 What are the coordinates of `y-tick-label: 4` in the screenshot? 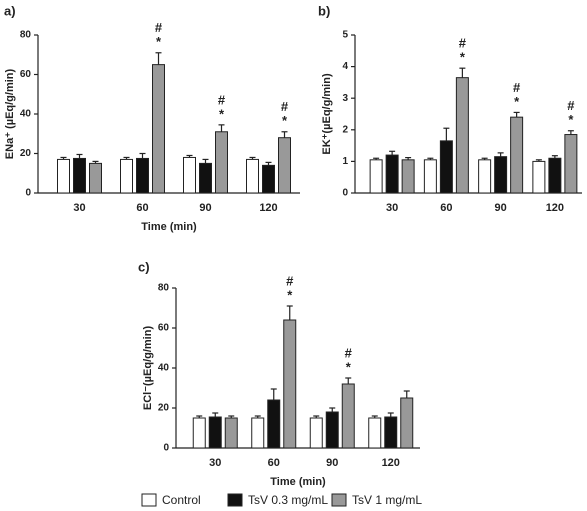 It's located at (345, 66).